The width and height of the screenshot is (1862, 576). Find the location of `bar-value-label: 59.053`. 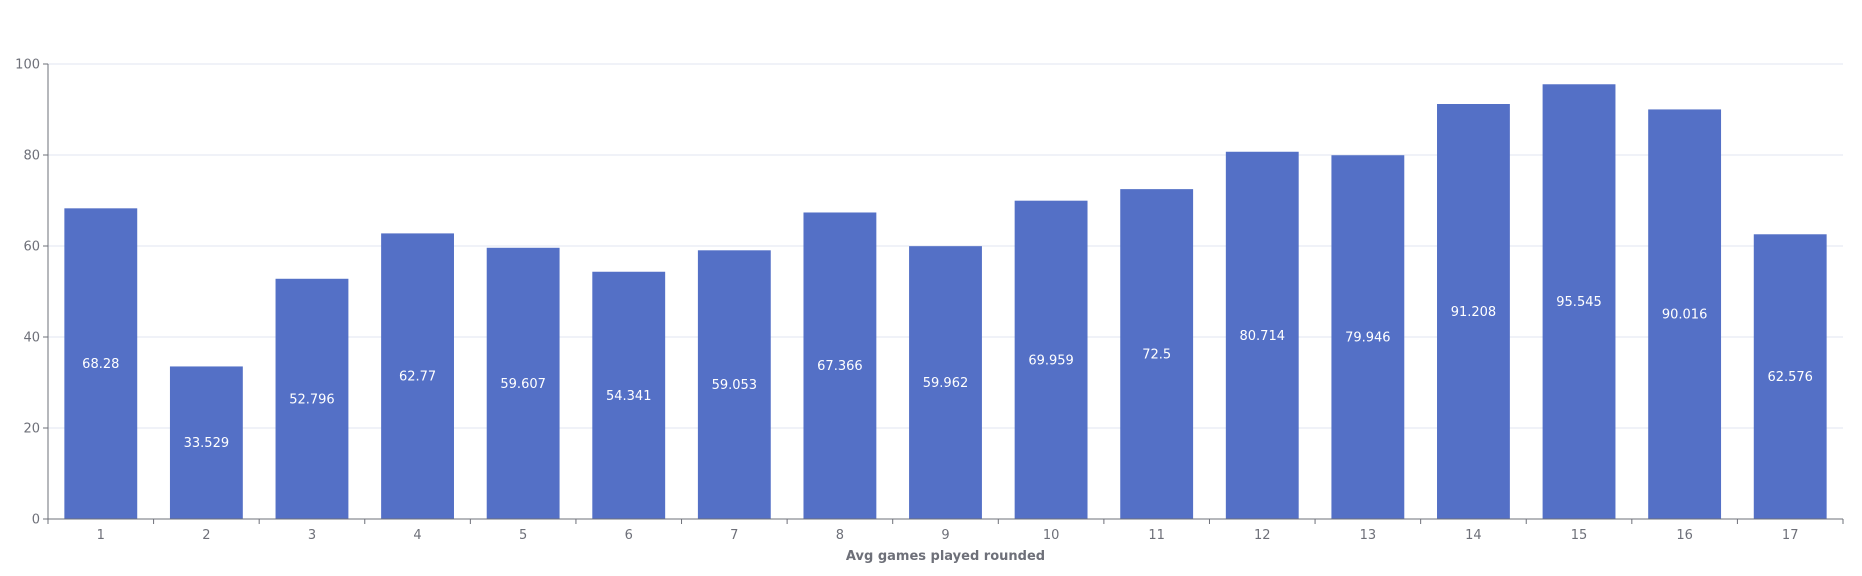

bar-value-label: 59.053 is located at coordinates (735, 385).